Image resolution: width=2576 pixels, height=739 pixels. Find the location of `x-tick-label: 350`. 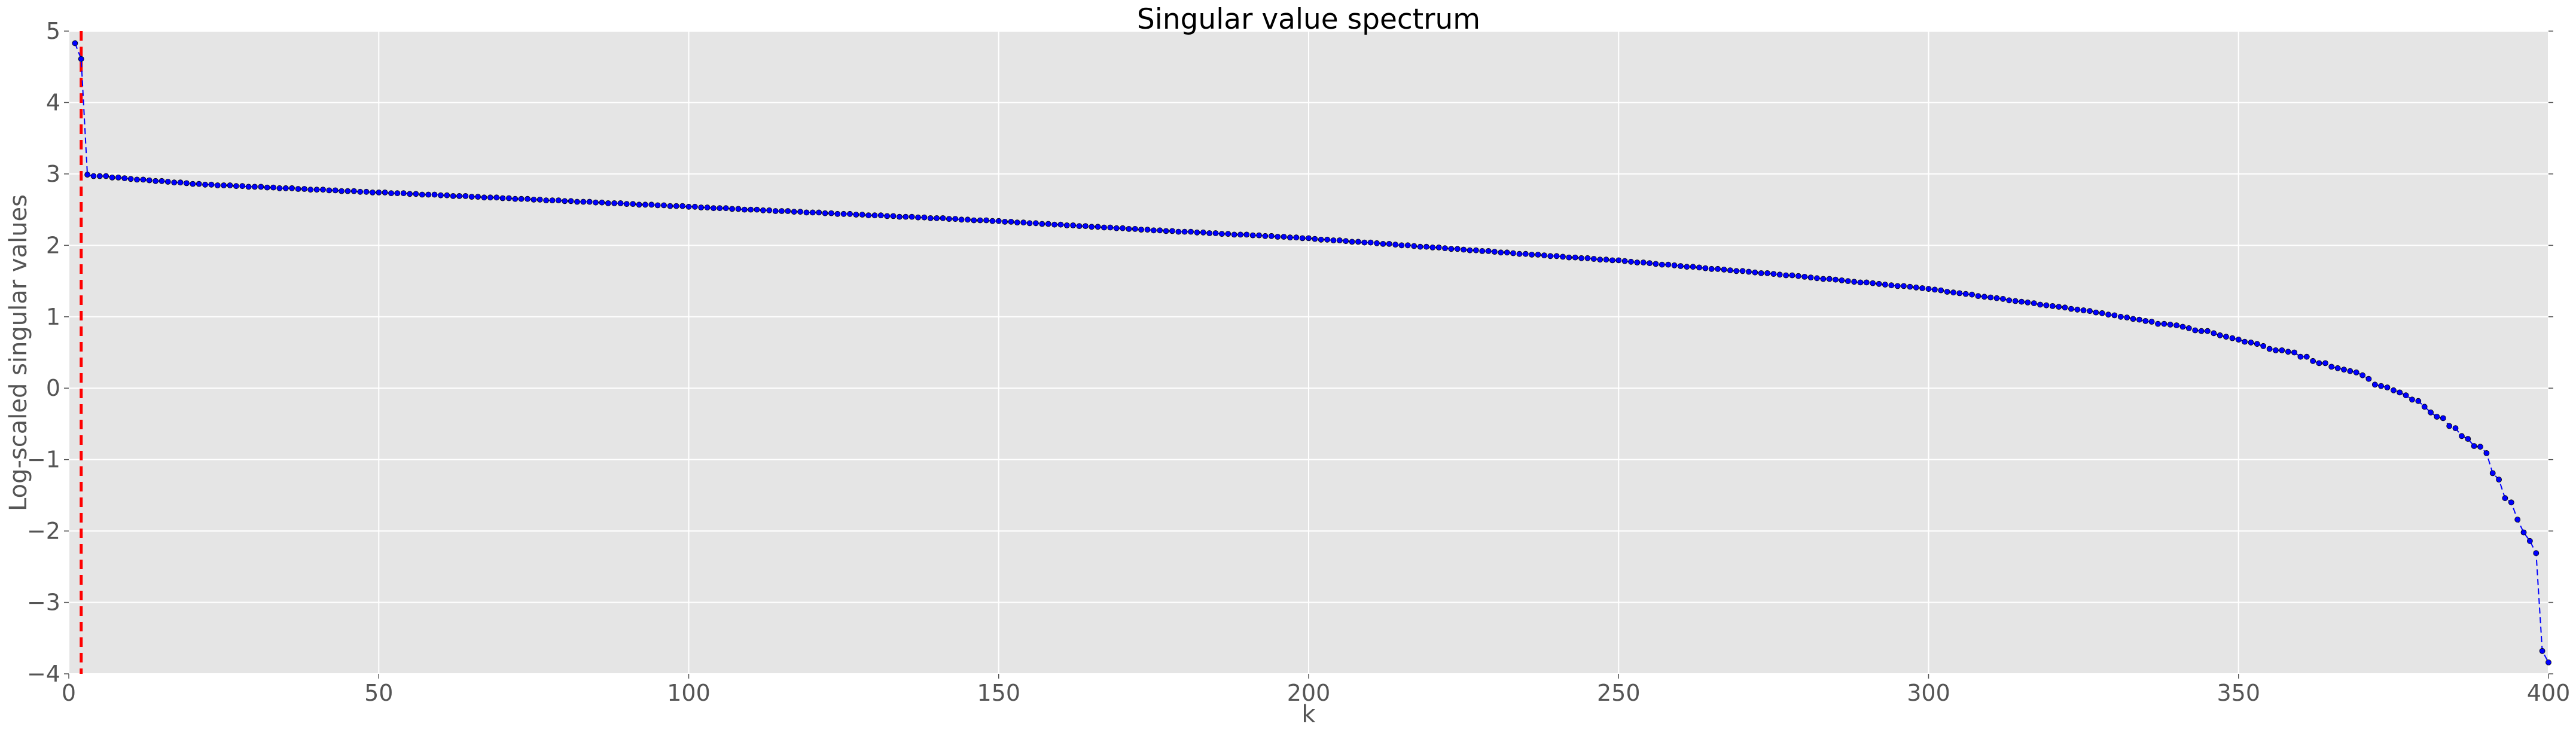

x-tick-label: 350 is located at coordinates (2239, 693).